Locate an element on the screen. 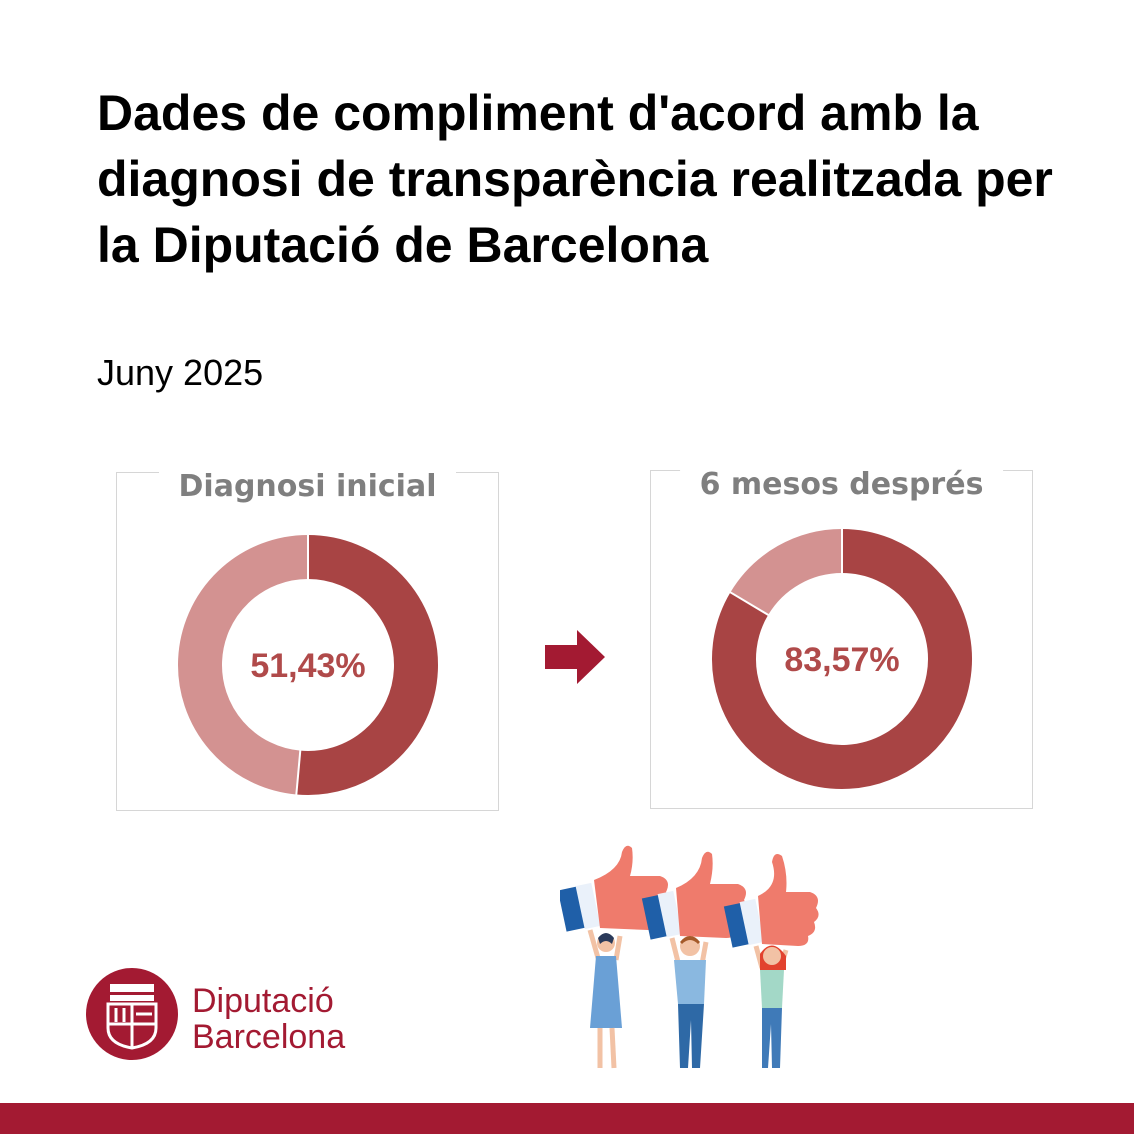  brand-wordmark-line1: Diputació is located at coordinates (263, 1001).